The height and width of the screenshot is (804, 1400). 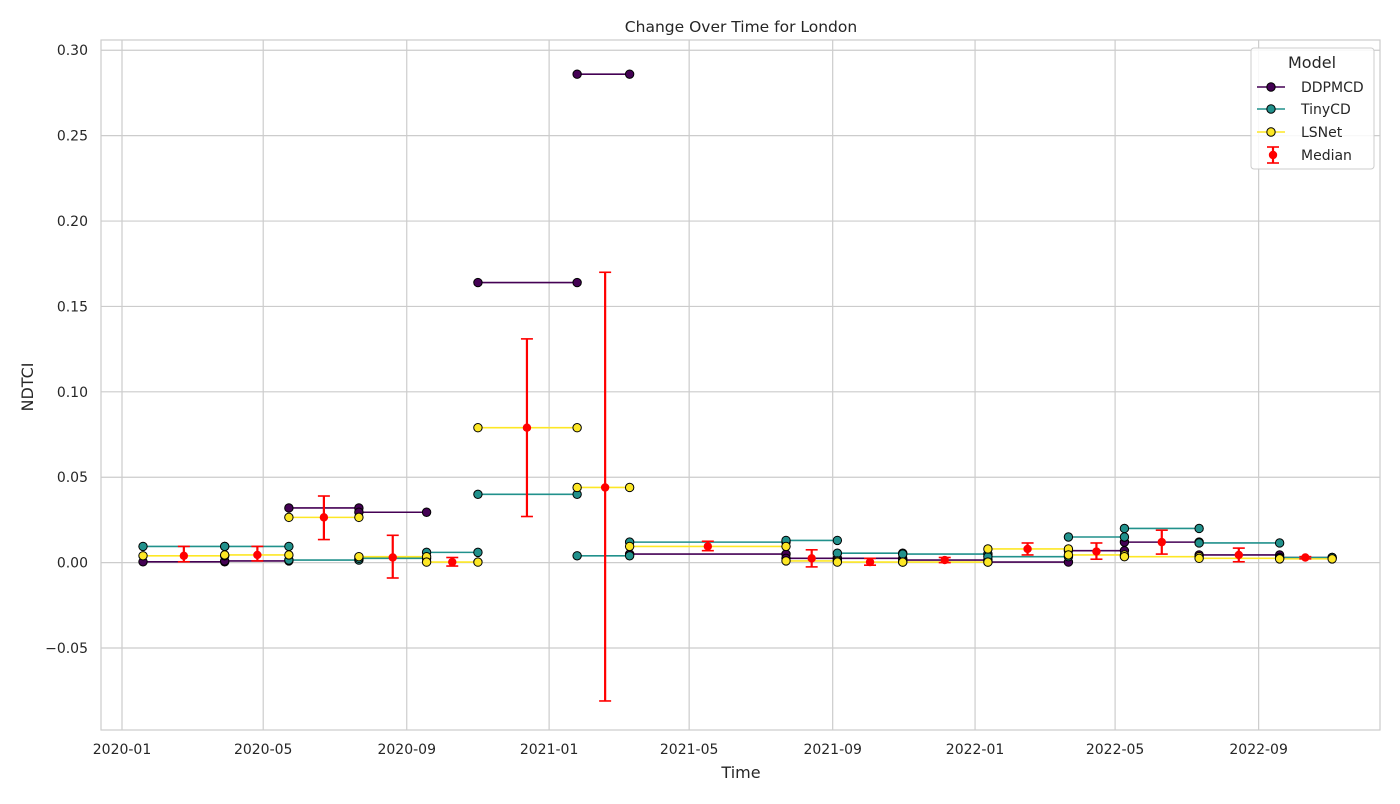 I want to click on x-tick-label: 2020-09, so click(x=406, y=750).